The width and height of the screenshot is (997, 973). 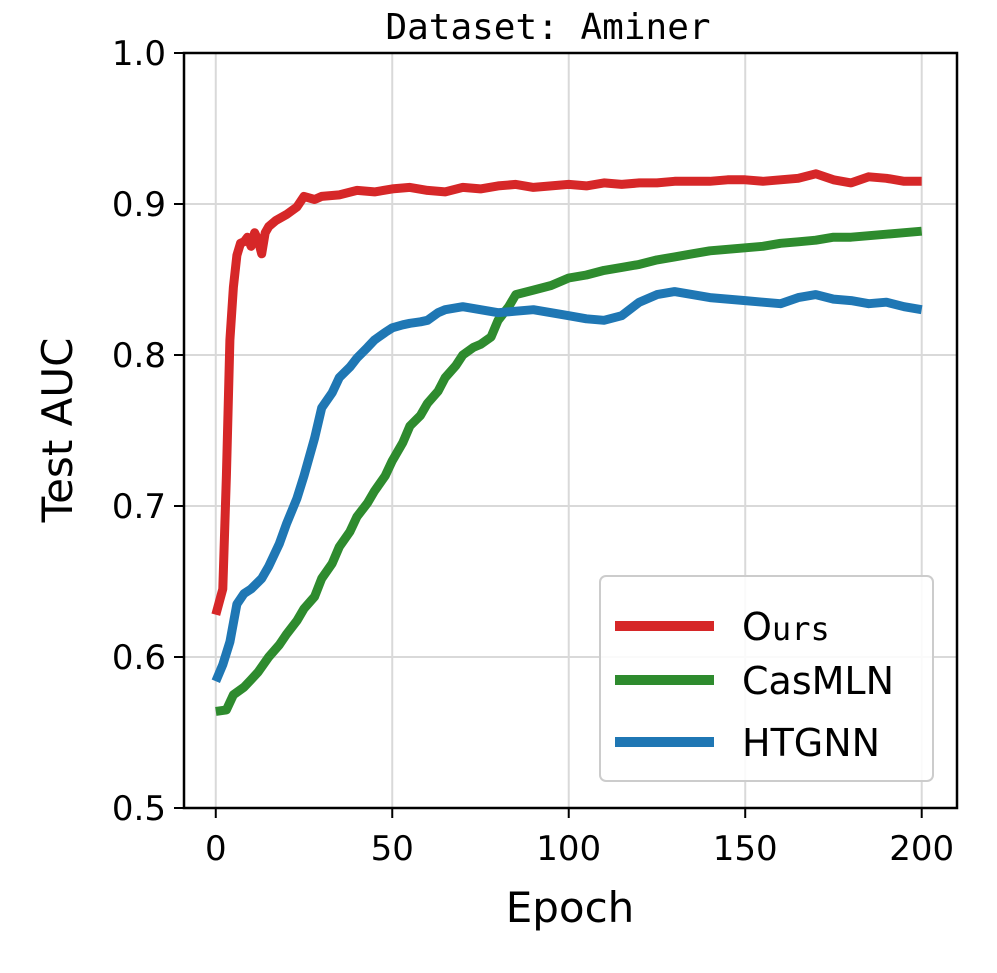 I want to click on x-tick-label: 0, so click(x=216, y=849).